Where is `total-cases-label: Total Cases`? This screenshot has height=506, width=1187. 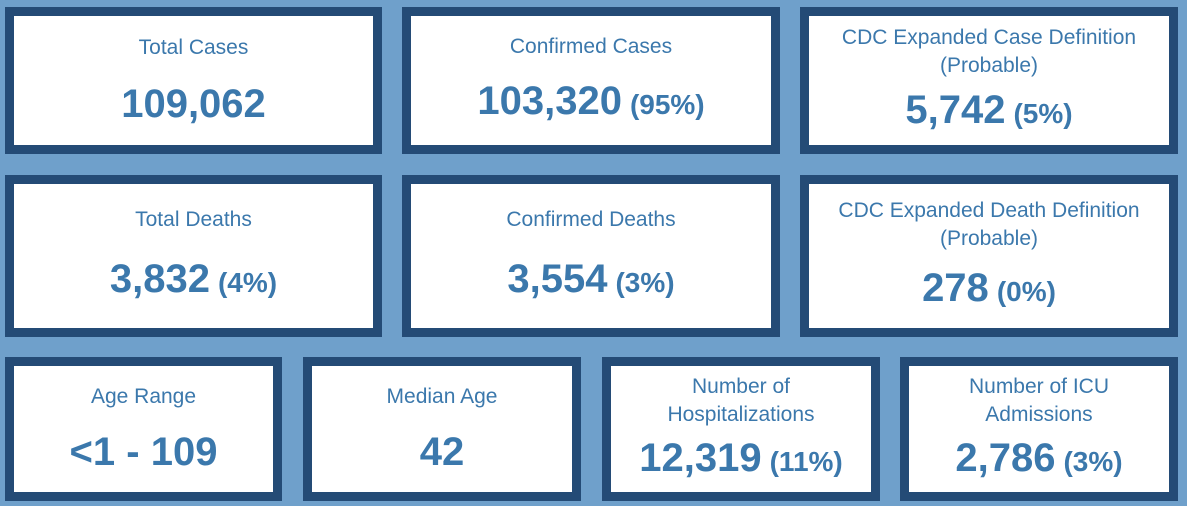 total-cases-label: Total Cases is located at coordinates (193, 48).